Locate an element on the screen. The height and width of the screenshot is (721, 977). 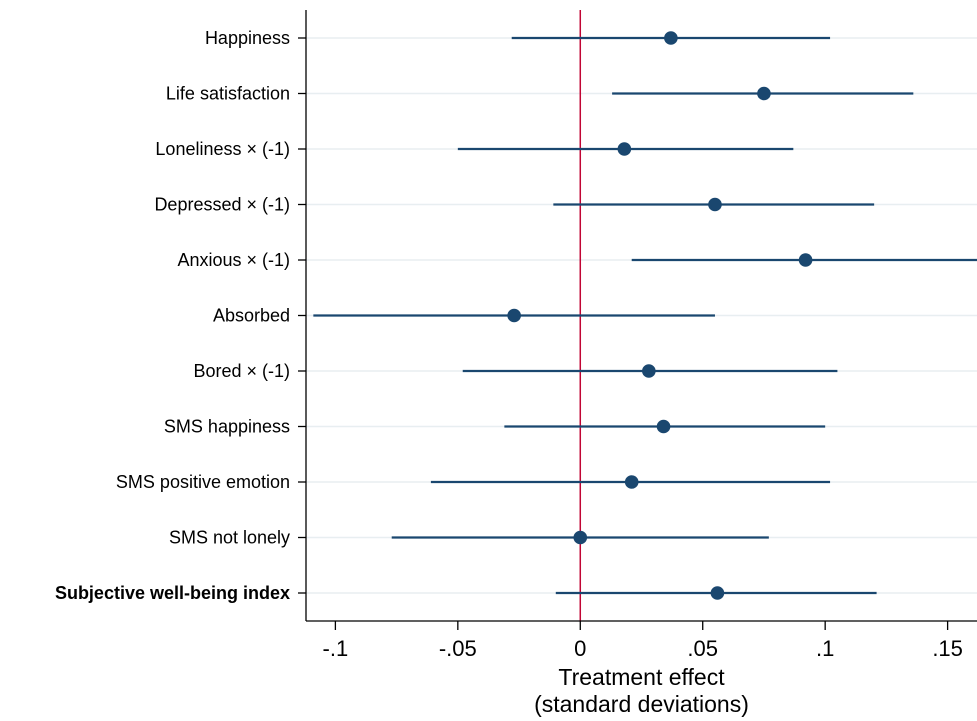
y-tick-label: Loneliness × (-1) is located at coordinates (222, 149).